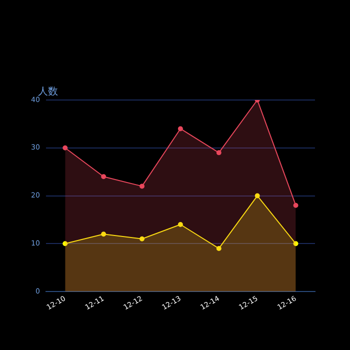  Describe the element at coordinates (48, 92) in the screenshot. I see `y-axis-title: 人数` at that location.